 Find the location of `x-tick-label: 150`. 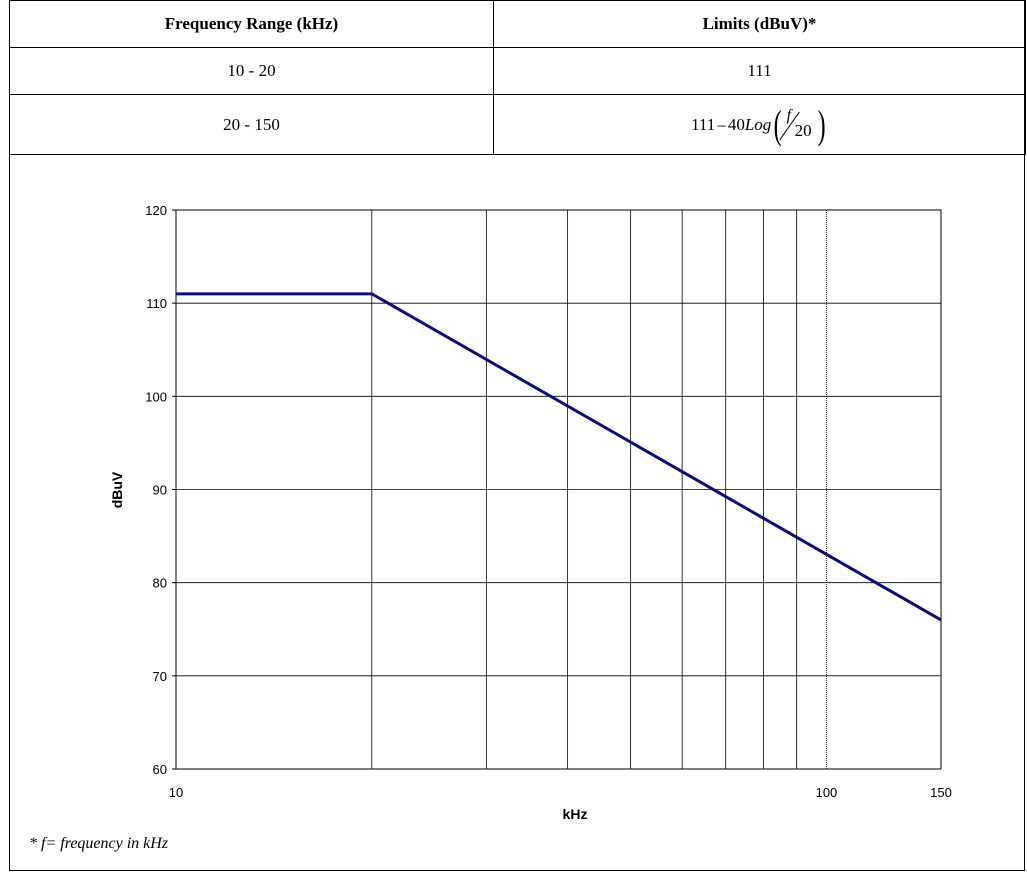

x-tick-label: 150 is located at coordinates (941, 792).